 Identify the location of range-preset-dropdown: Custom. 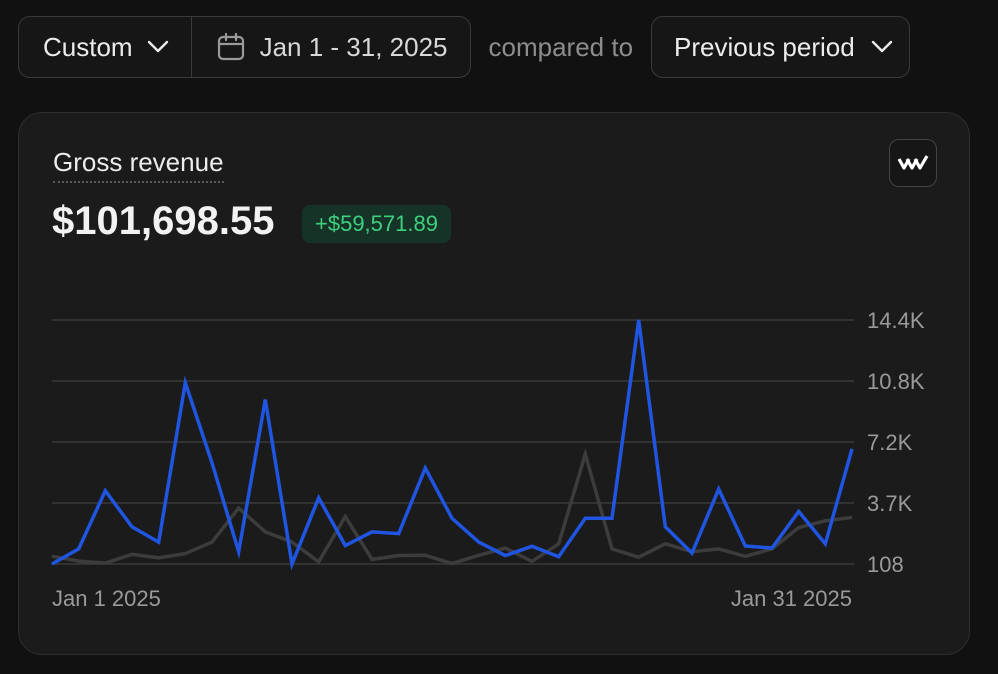
(105, 47).